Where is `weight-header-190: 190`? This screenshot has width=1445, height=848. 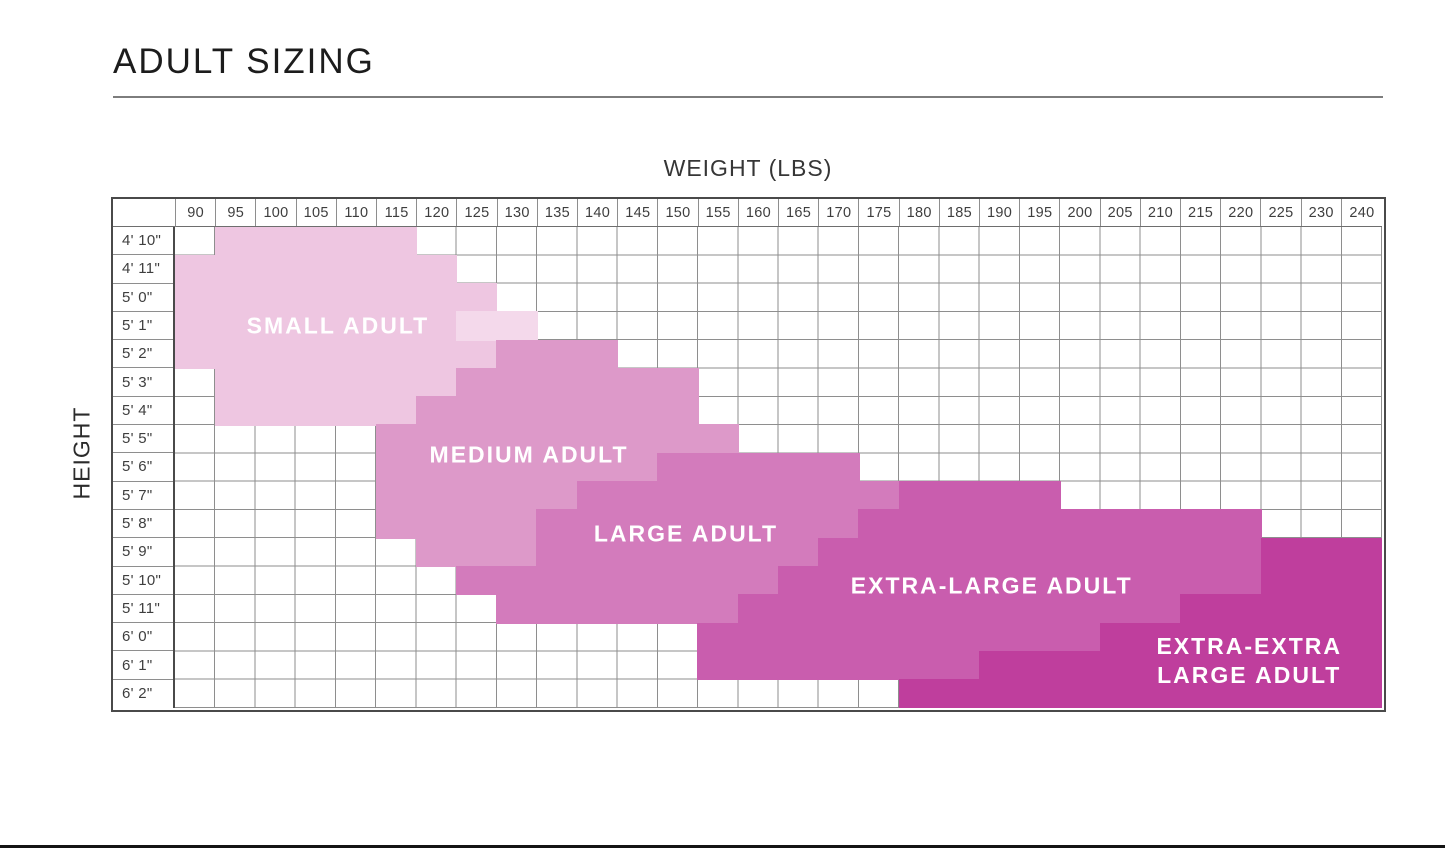
weight-header-190: 190 is located at coordinates (1000, 212).